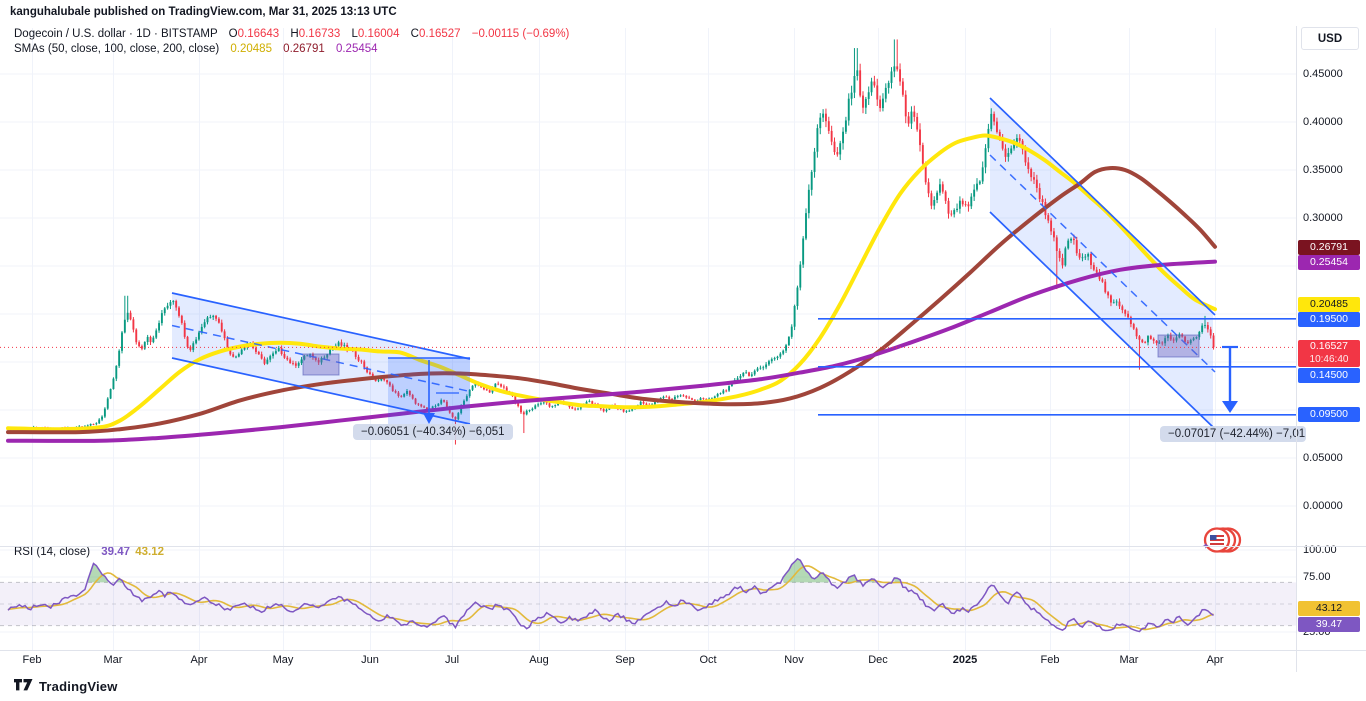 Image resolution: width=1366 pixels, height=701 pixels. What do you see at coordinates (283, 660) in the screenshot?
I see `time-axis-label: May` at bounding box center [283, 660].